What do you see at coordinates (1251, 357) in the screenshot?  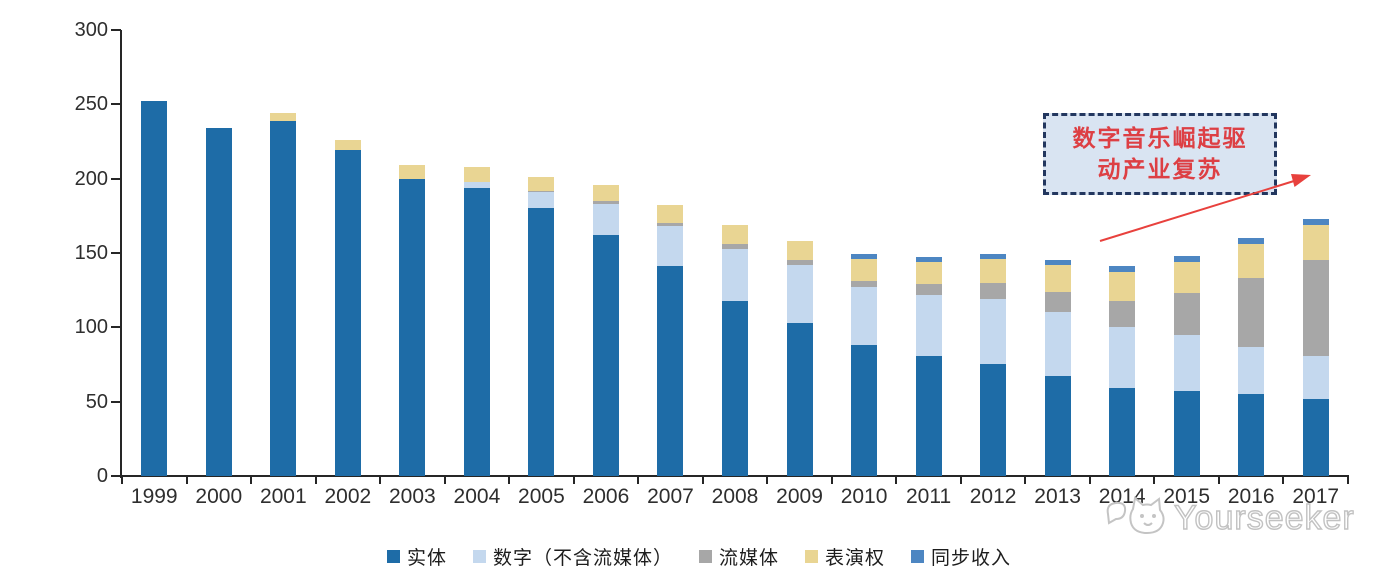 I see `bar-2016` at bounding box center [1251, 357].